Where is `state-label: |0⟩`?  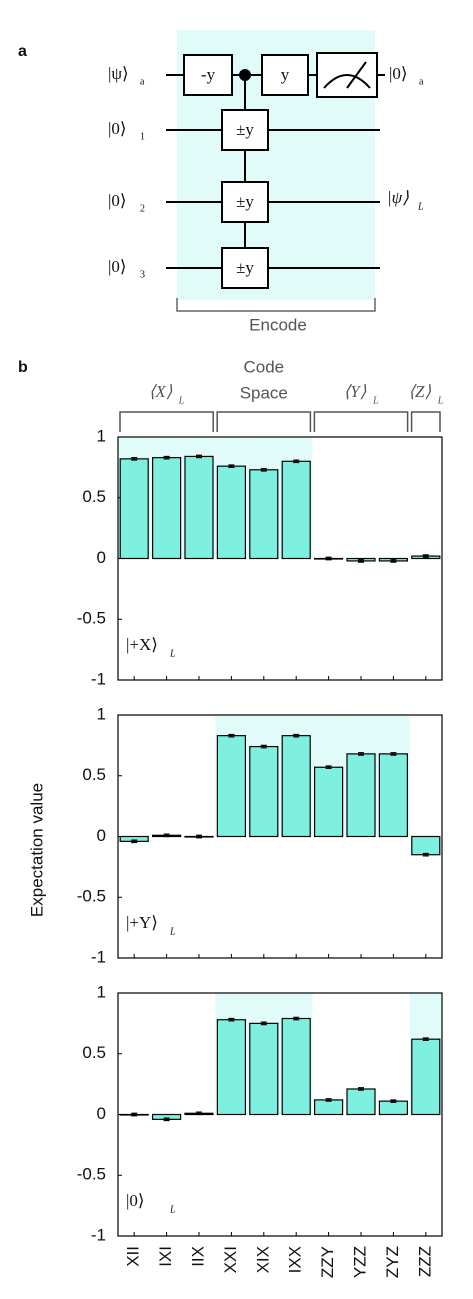 state-label: |0⟩ is located at coordinates (135, 1200).